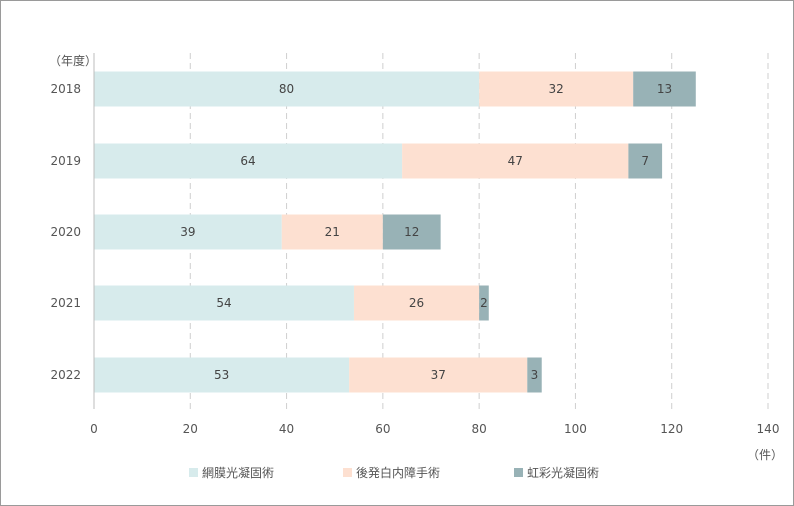  I want to click on category-label: 2019, so click(65, 161).